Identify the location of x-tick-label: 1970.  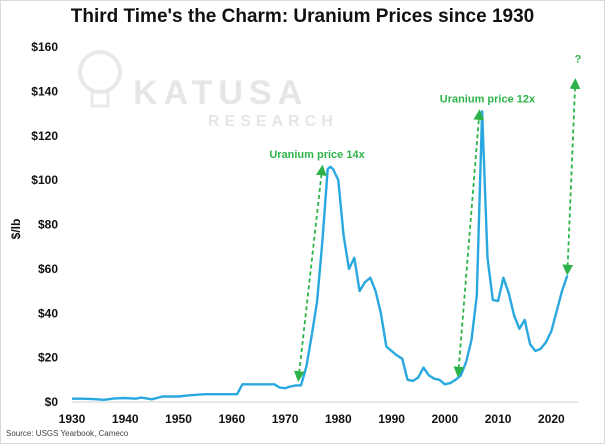
(285, 419).